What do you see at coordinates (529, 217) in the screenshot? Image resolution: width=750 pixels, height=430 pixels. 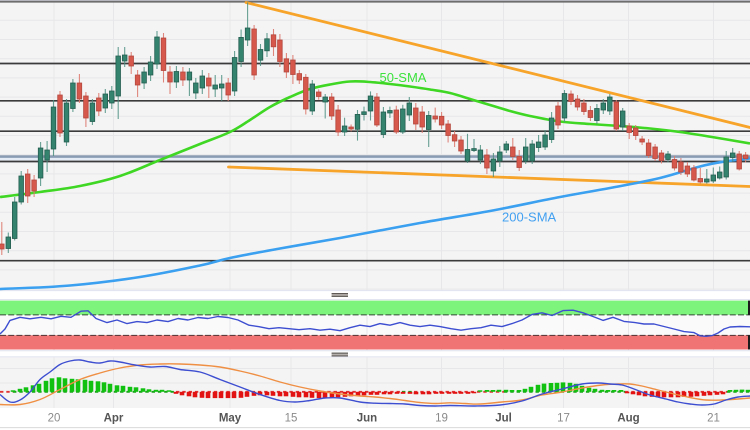 I see `svg-text: 200-SMA` at bounding box center [529, 217].